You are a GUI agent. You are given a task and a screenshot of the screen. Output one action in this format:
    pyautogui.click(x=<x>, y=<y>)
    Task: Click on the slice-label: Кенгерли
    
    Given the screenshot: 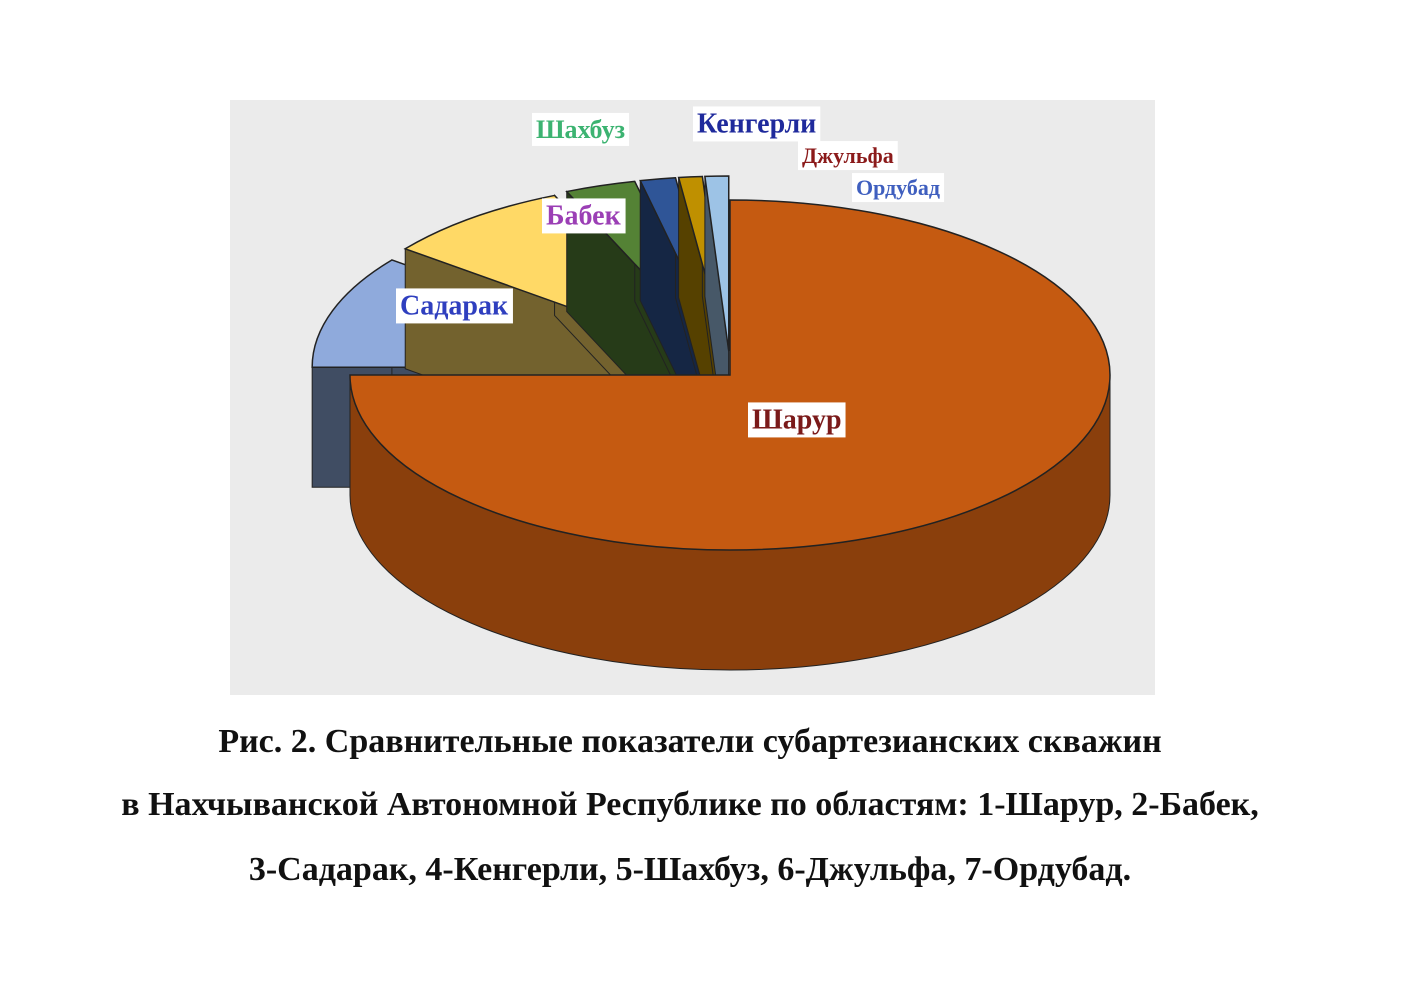 What is the action you would take?
    pyautogui.click(x=756, y=123)
    